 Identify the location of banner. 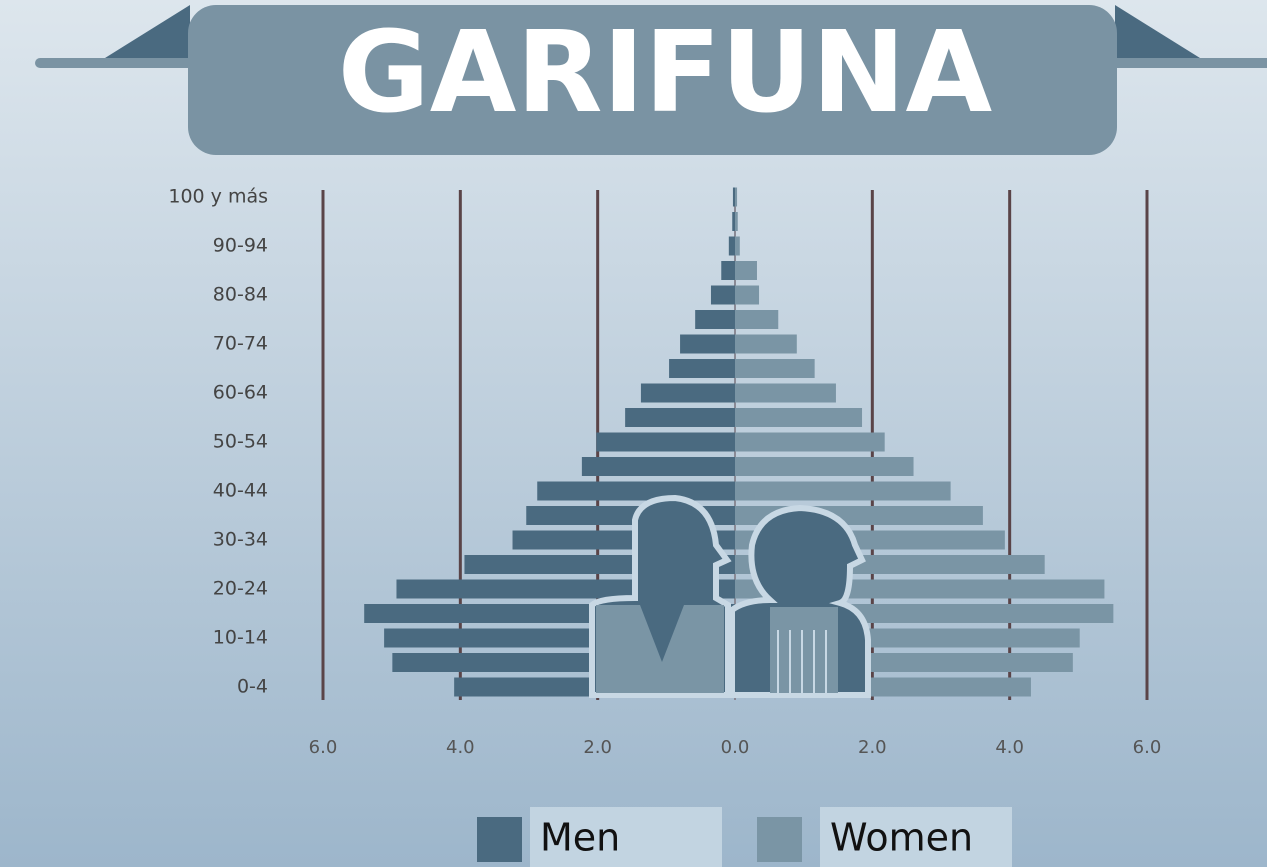
(652, 80).